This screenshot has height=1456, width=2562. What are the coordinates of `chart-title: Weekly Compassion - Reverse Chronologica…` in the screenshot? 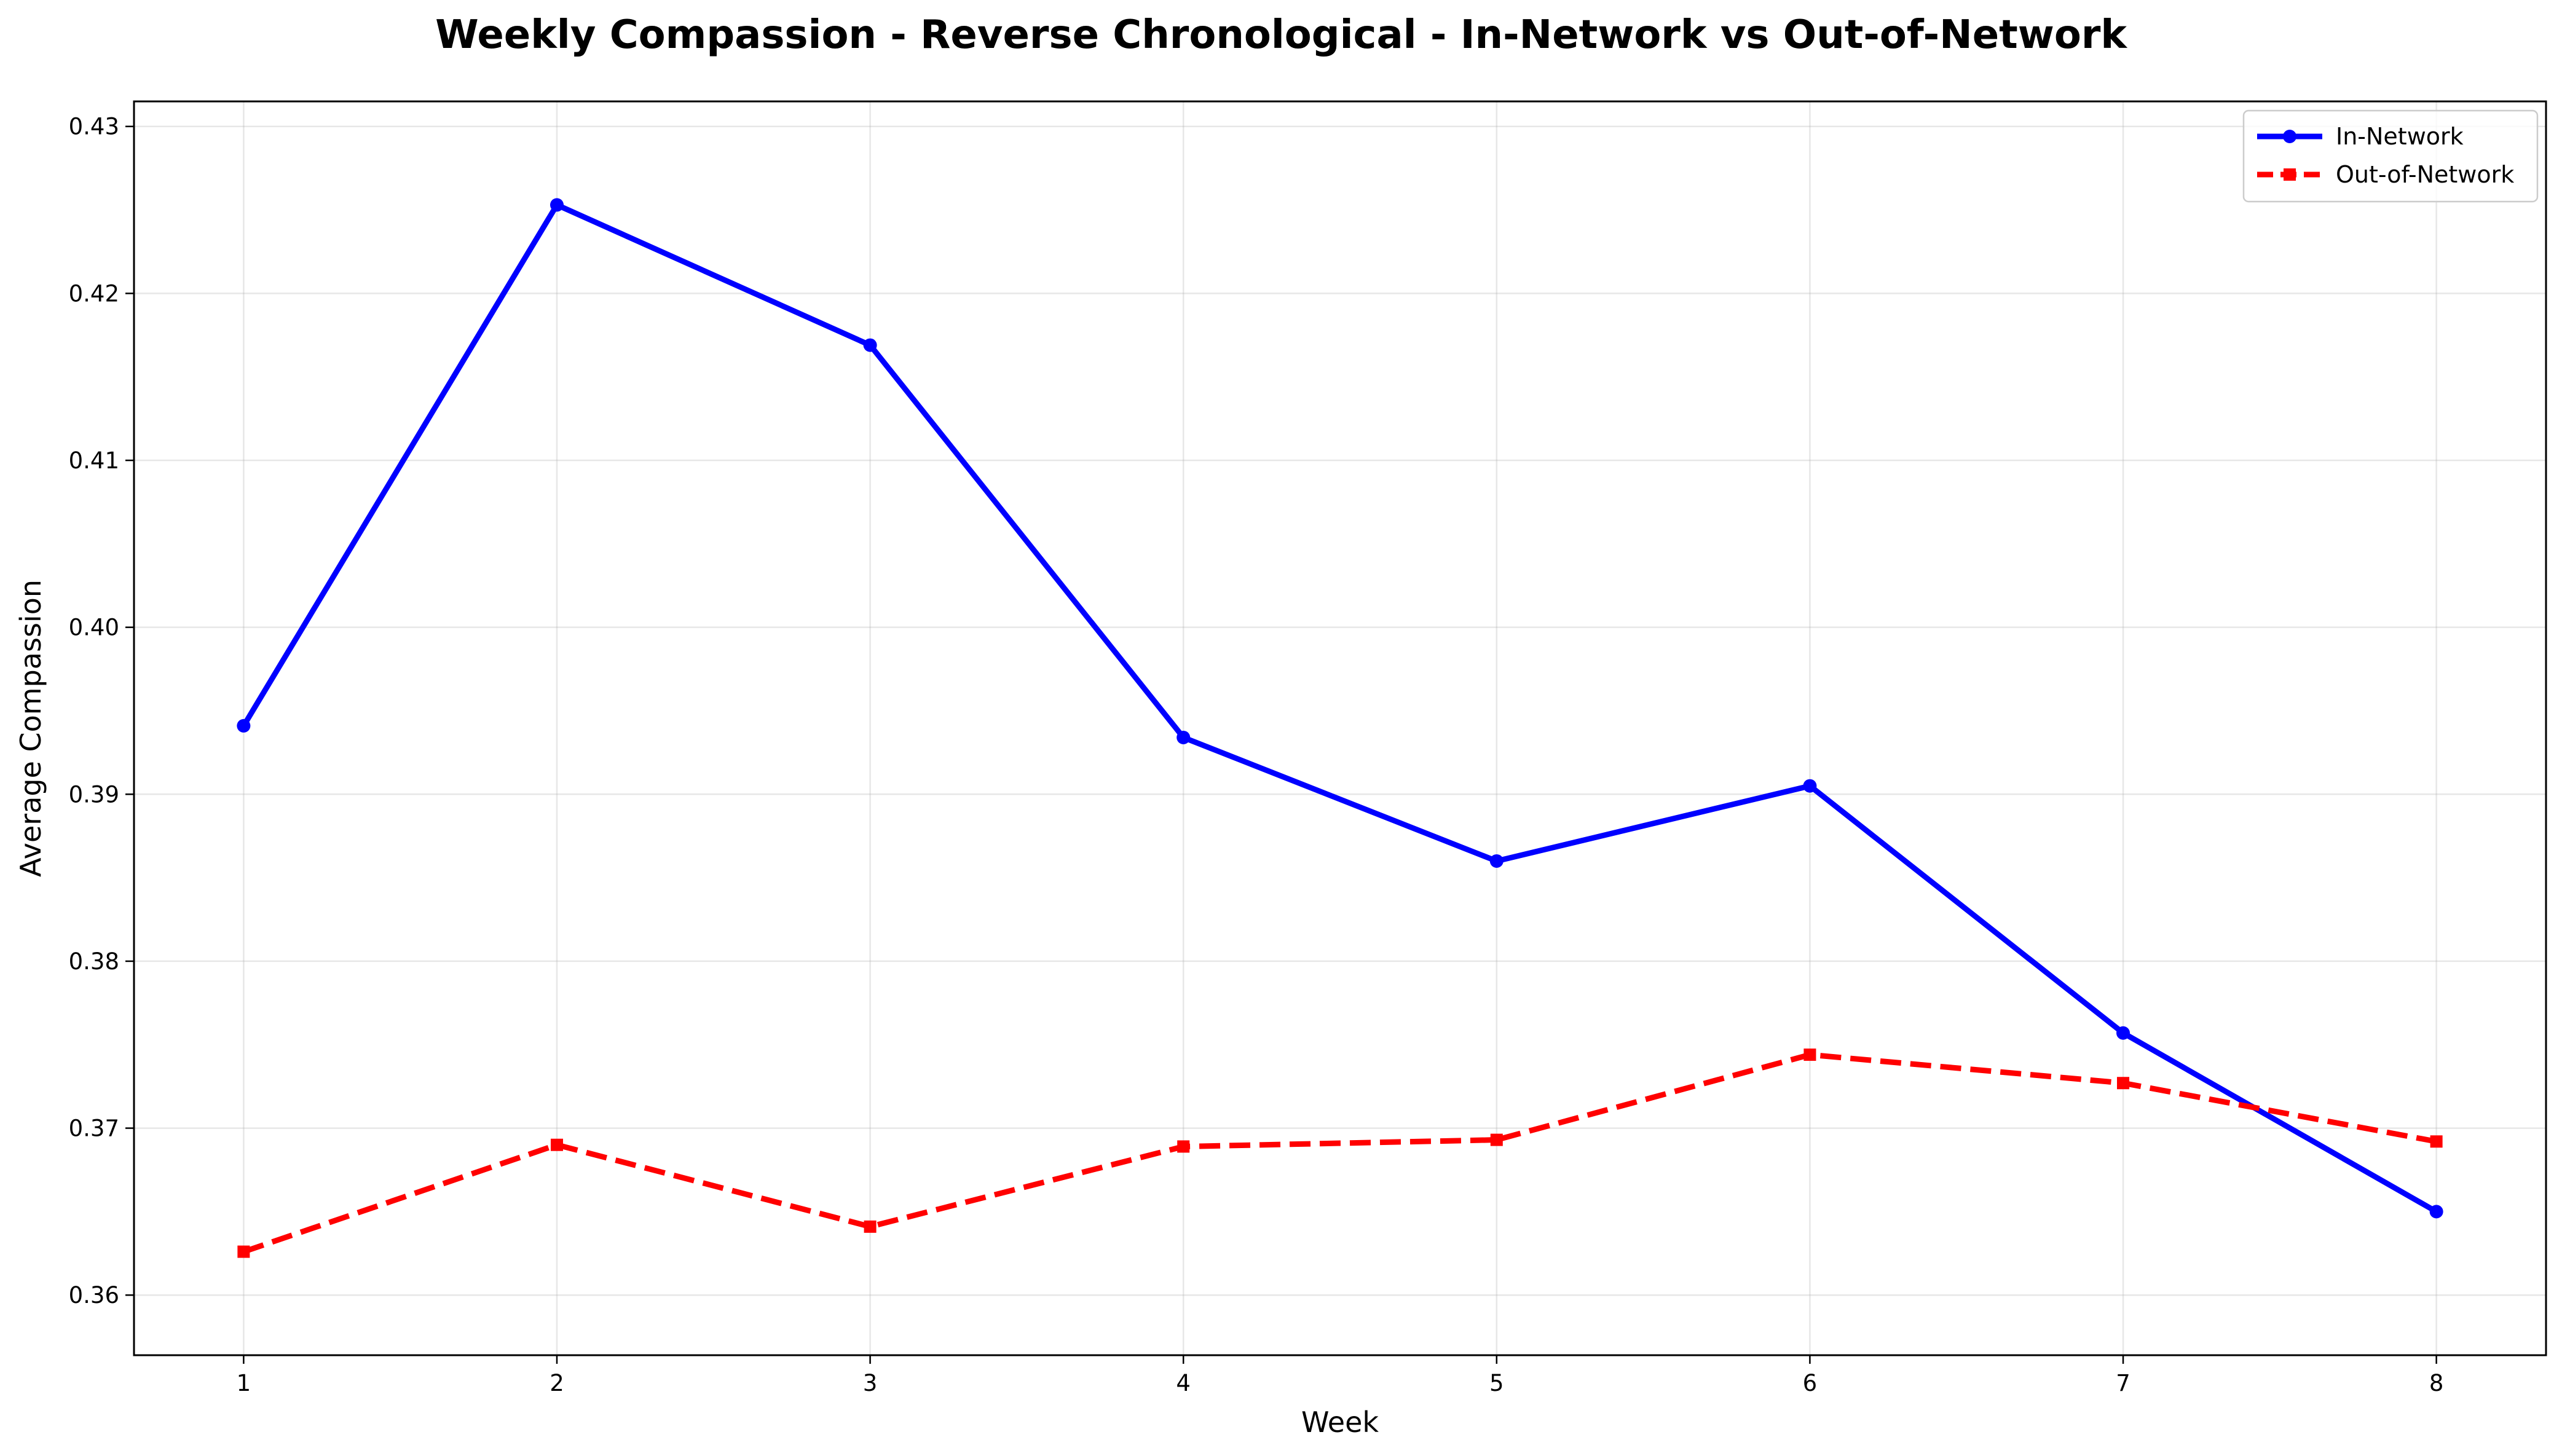 It's located at (1281, 35).